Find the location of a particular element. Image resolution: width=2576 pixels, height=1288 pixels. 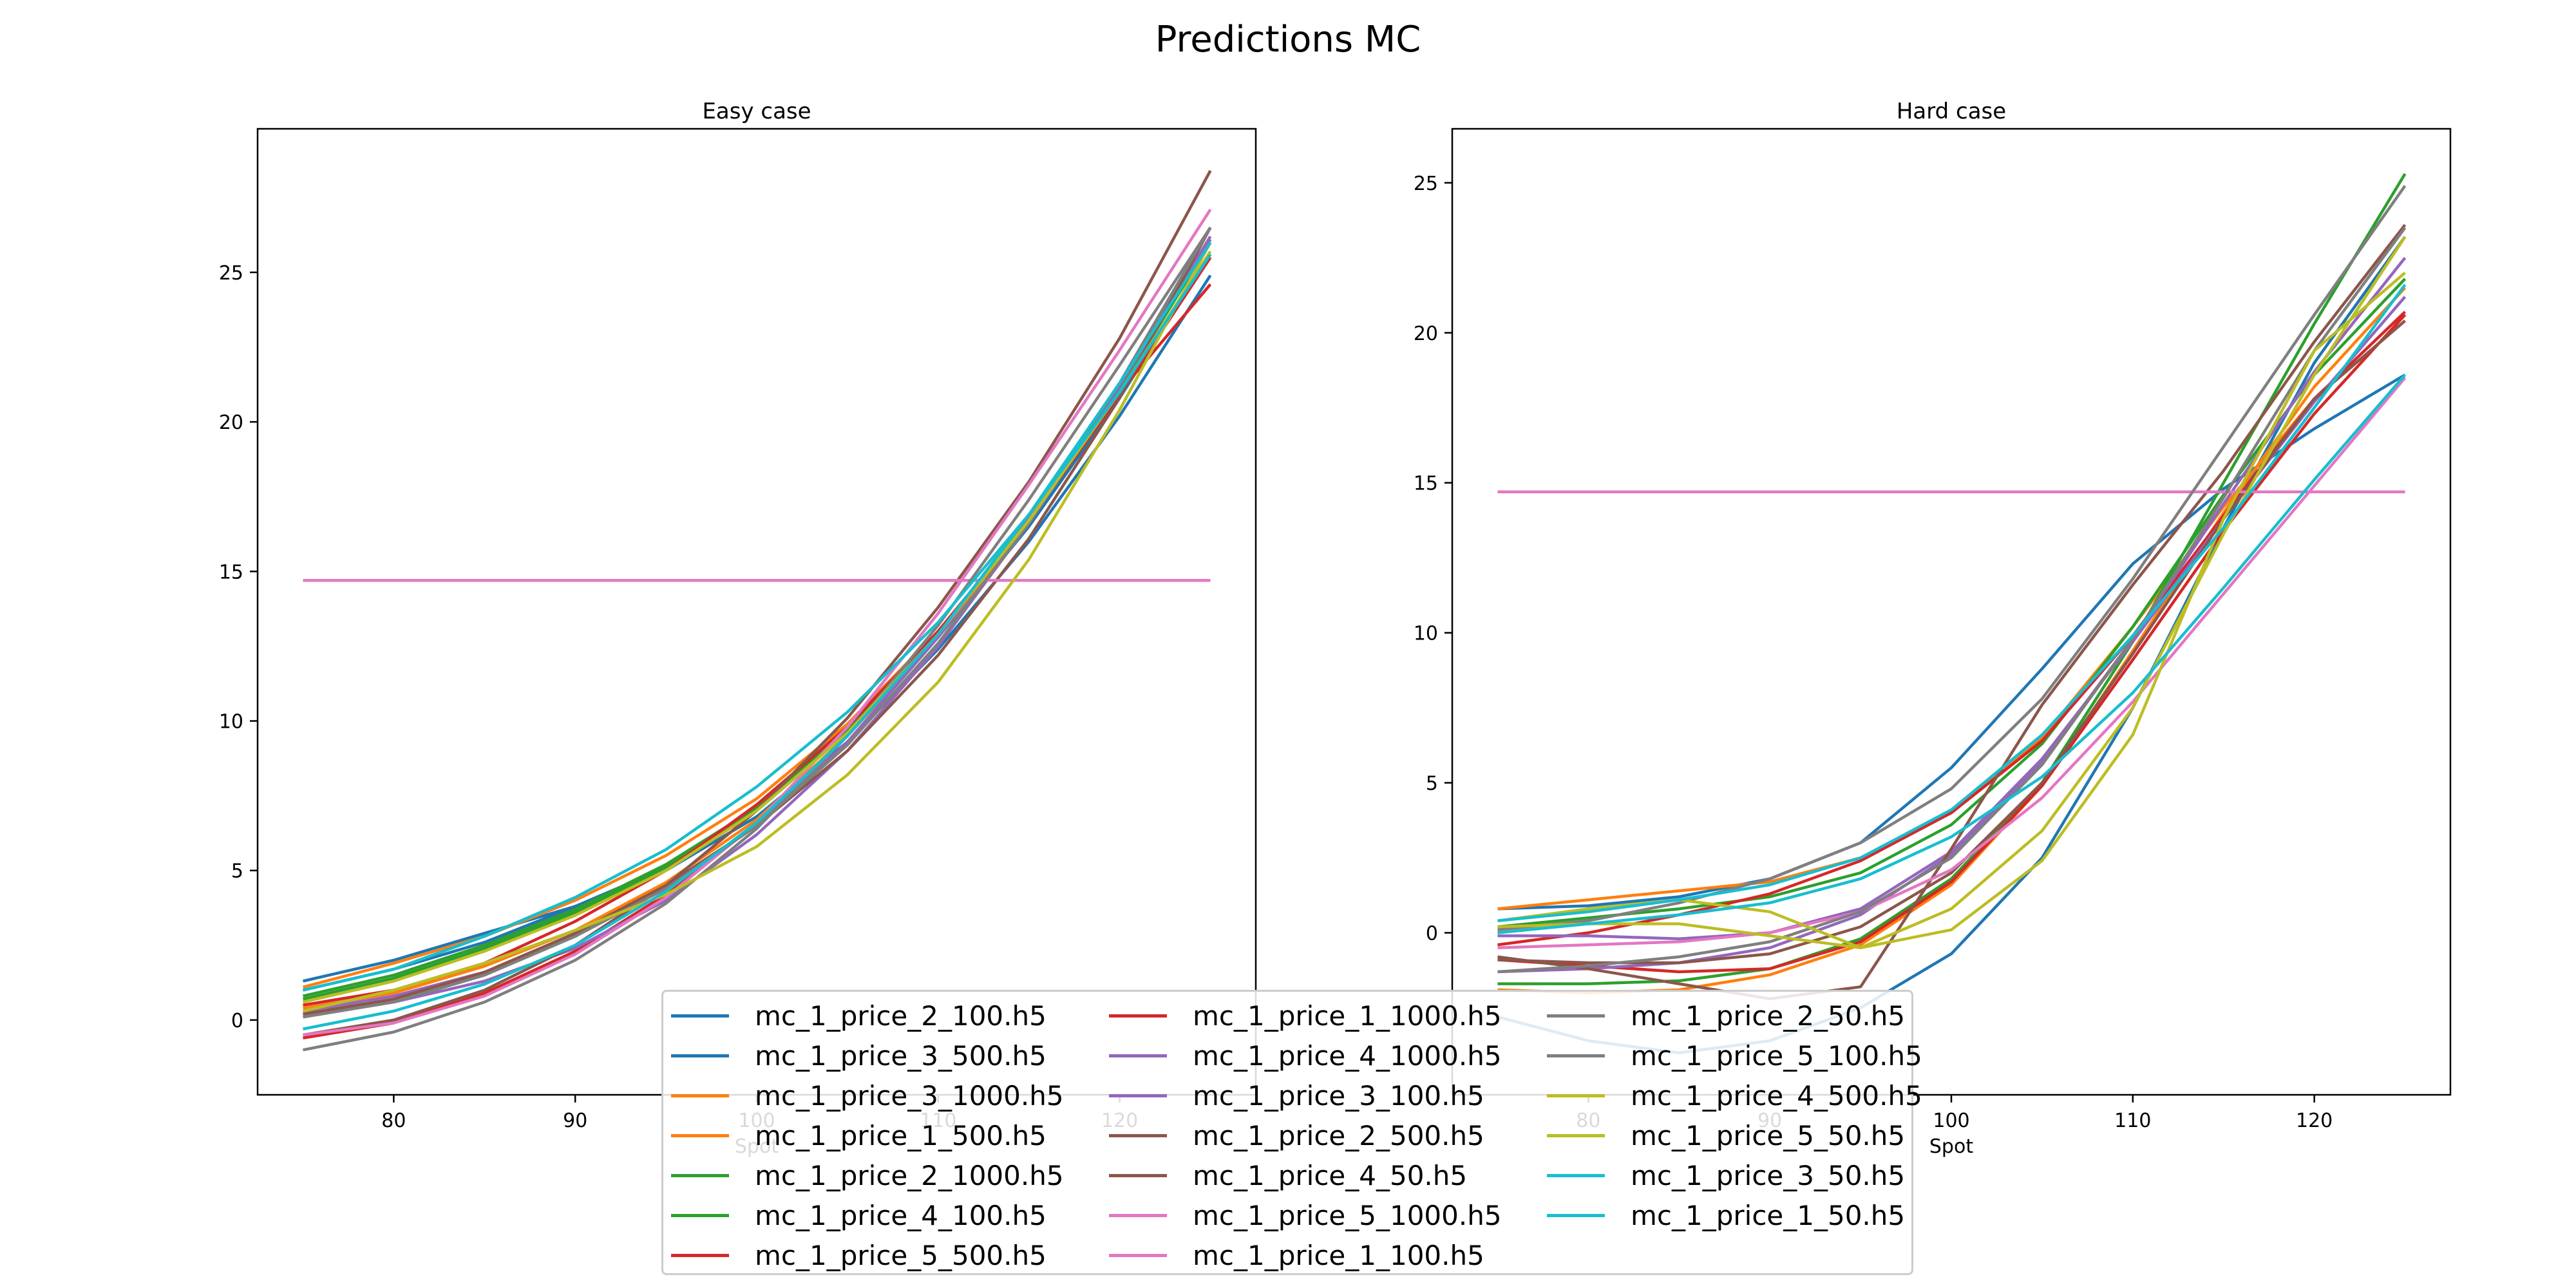

legend-label: mc_1_price_5_100.h5 is located at coordinates (1777, 1055).